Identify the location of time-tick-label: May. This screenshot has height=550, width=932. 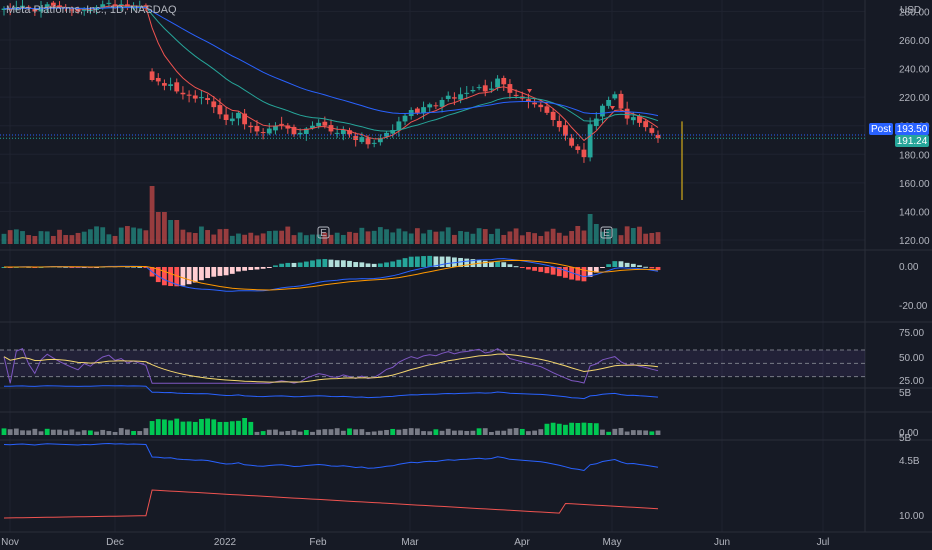
(612, 542).